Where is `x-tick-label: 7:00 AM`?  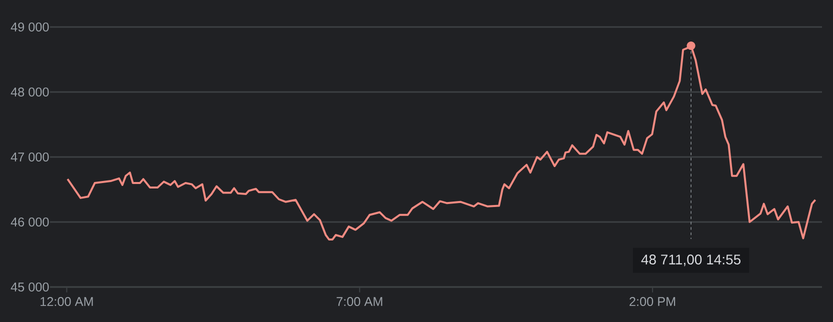
x-tick-label: 7:00 AM is located at coordinates (359, 301).